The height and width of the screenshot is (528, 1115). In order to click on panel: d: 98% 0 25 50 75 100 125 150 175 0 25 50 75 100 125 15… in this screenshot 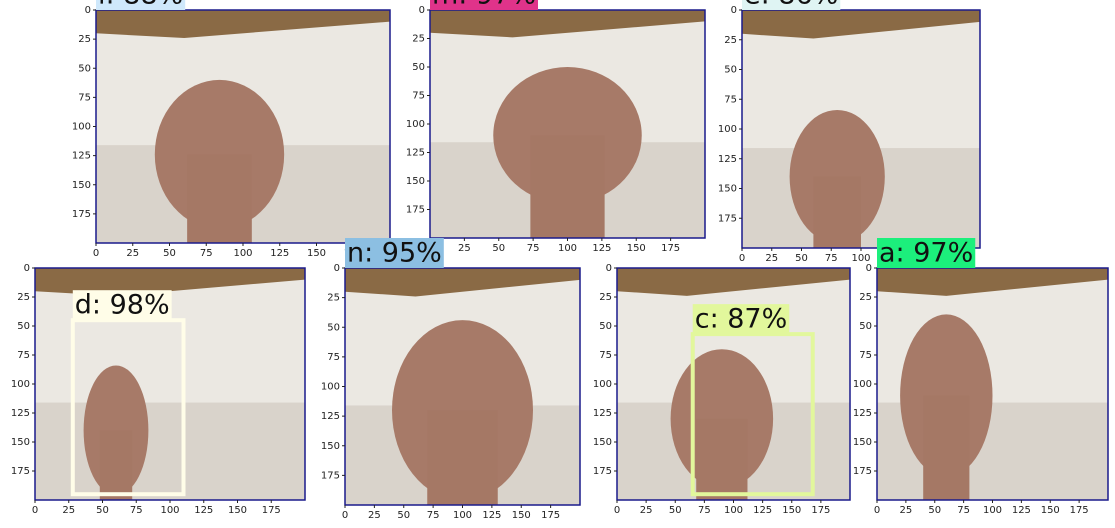, I will do `click(158, 389)`.